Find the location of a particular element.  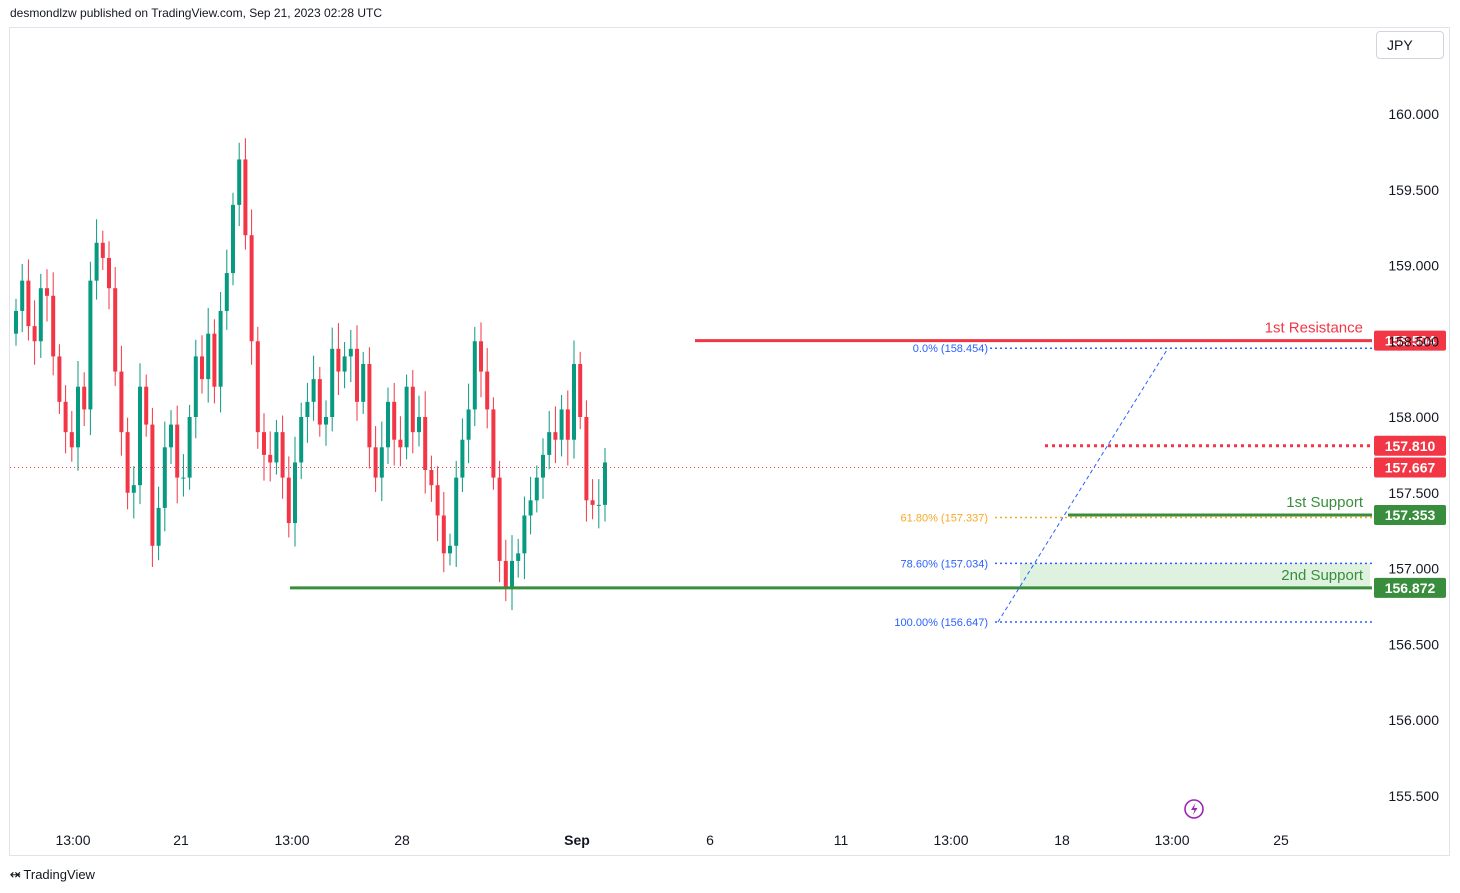

price-label-text: 157.353 is located at coordinates (1410, 515).